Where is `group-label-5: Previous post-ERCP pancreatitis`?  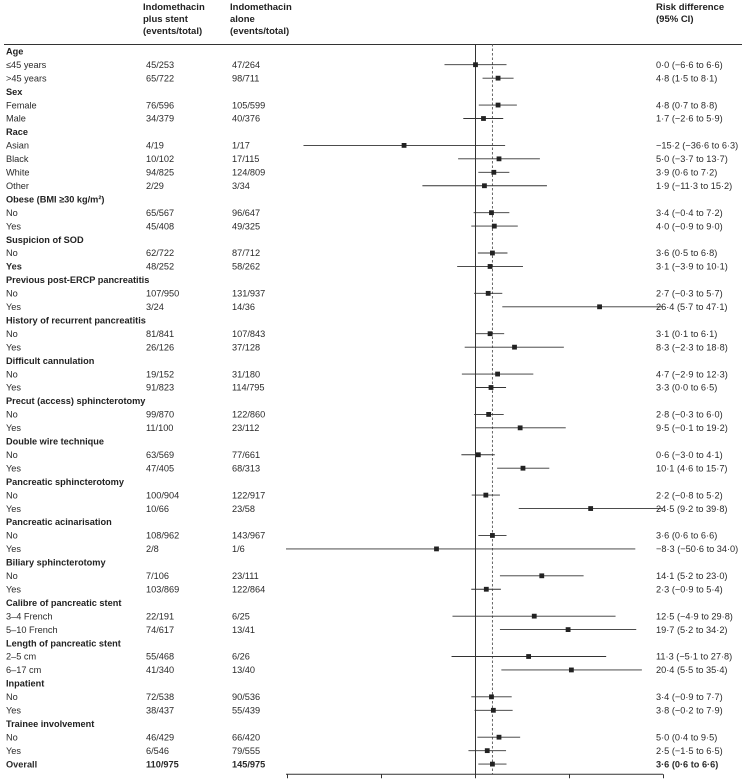 group-label-5: Previous post-ERCP pancreatitis is located at coordinates (77, 280).